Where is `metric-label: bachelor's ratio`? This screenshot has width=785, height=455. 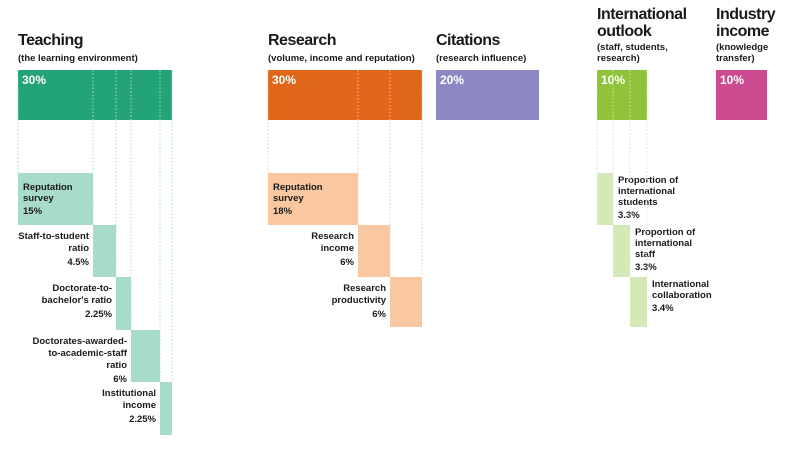
metric-label: bachelor's ratio is located at coordinates (77, 300).